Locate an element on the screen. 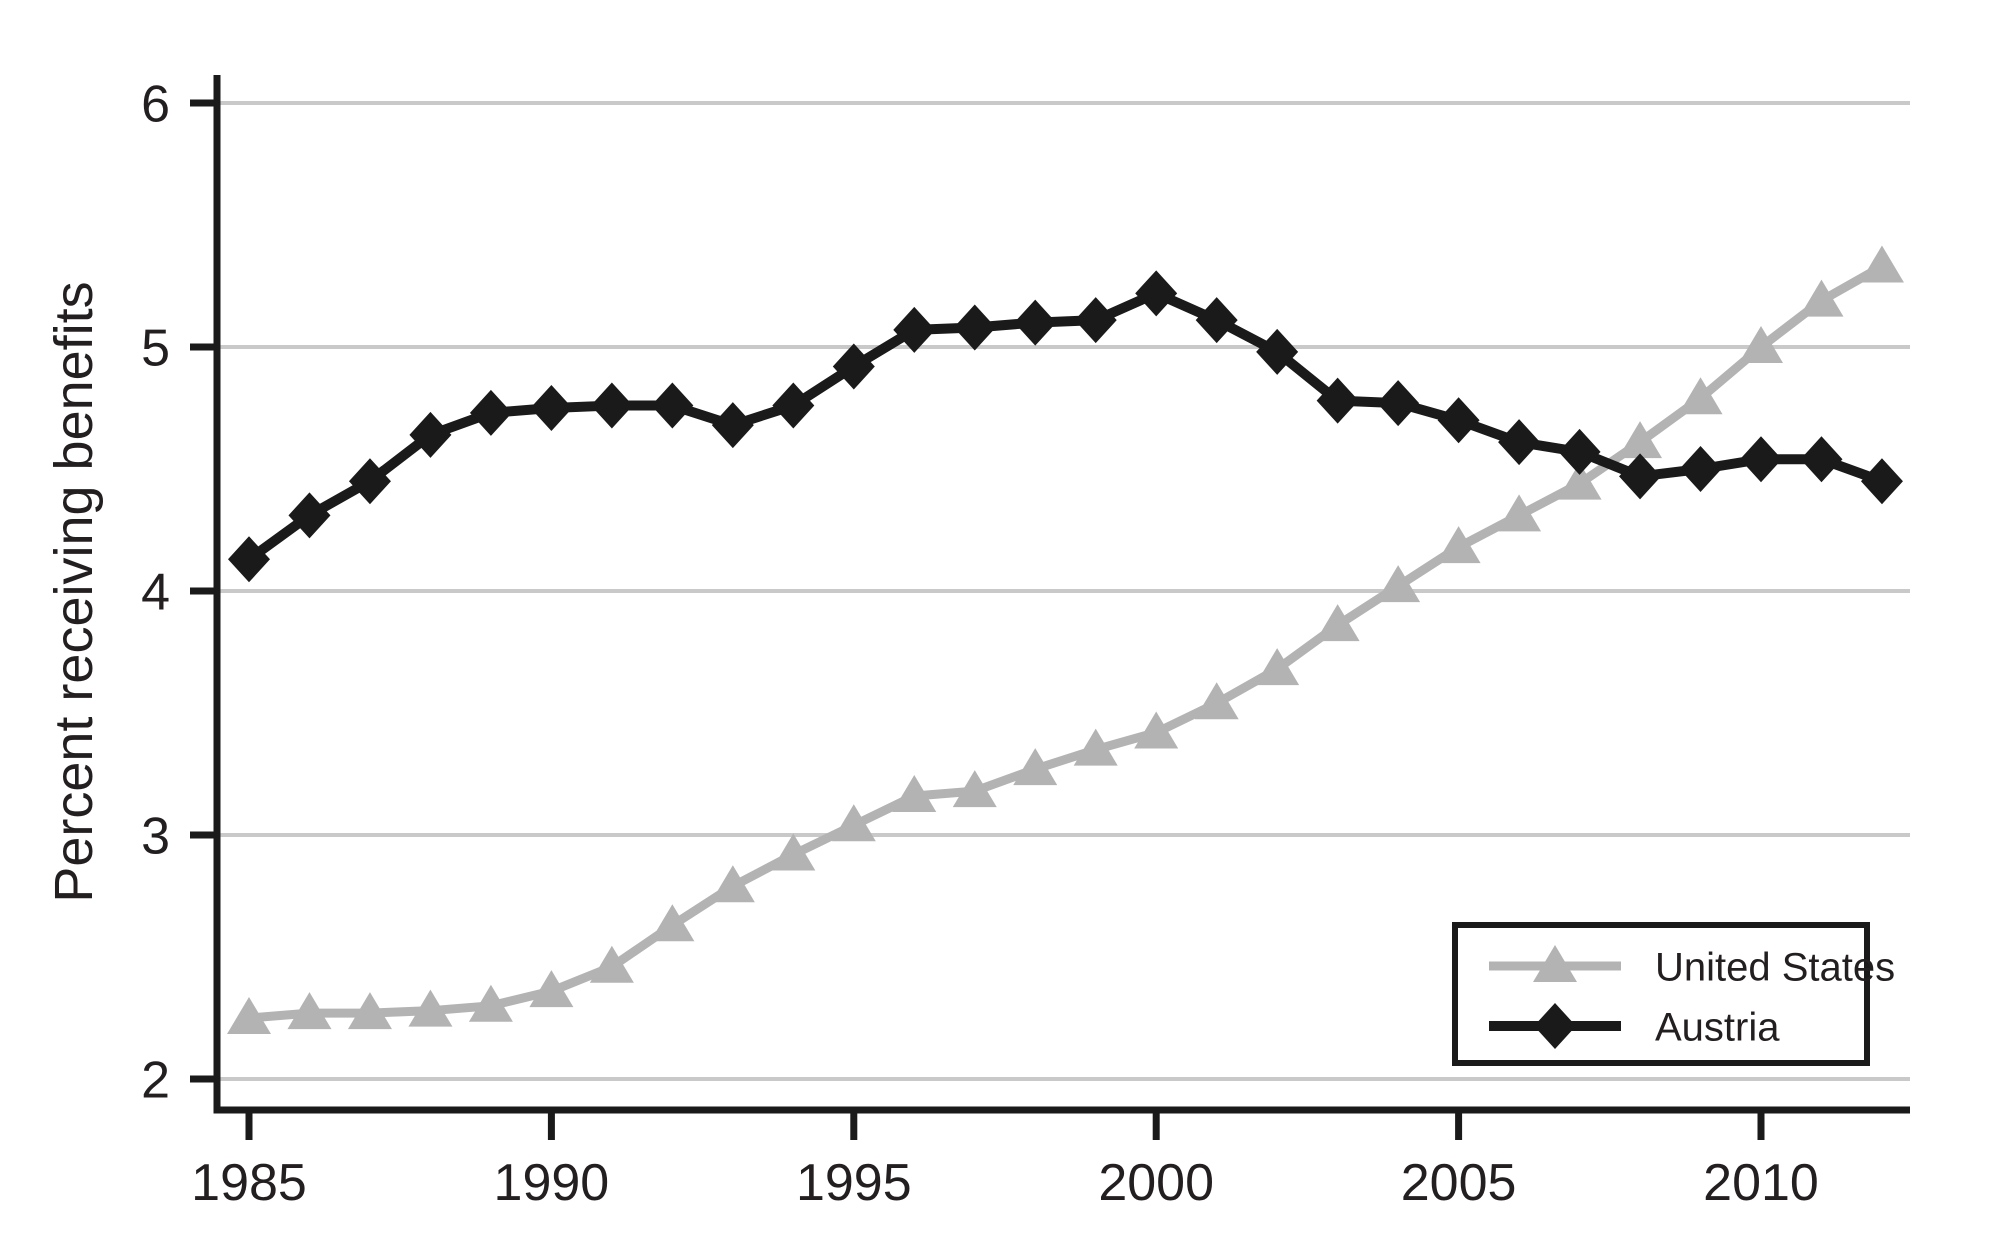 Image resolution: width=1998 pixels, height=1258 pixels. data-point-austria-1998 is located at coordinates (1035, 322).